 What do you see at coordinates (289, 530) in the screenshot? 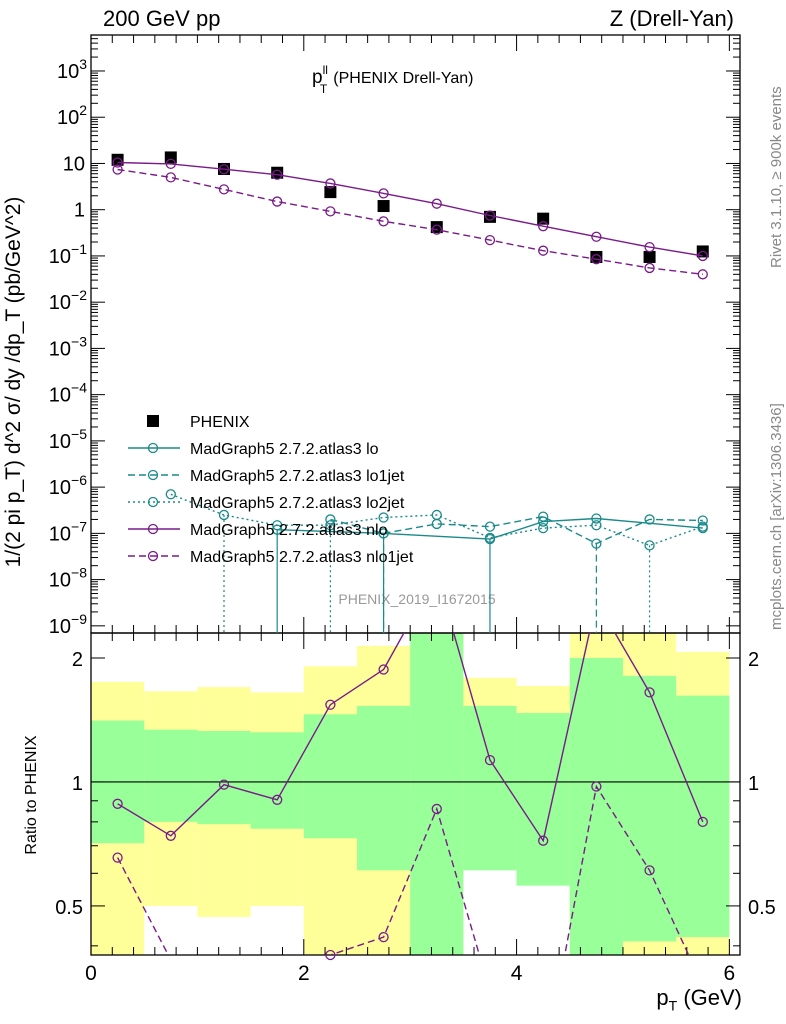
I see `legend-entry: MadGraph5 2.7.2.atlas3 nlo` at bounding box center [289, 530].